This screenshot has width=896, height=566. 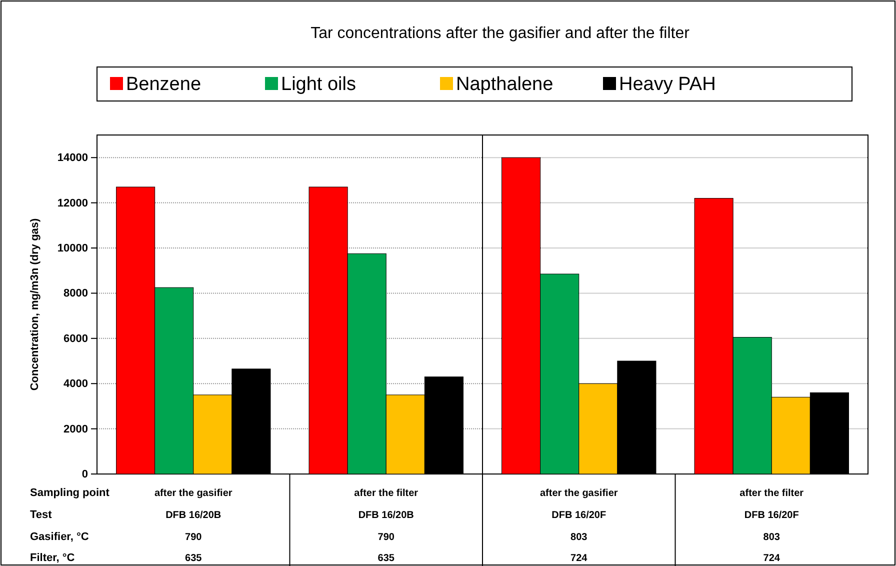 I want to click on legend-label: Light oils, so click(x=318, y=84).